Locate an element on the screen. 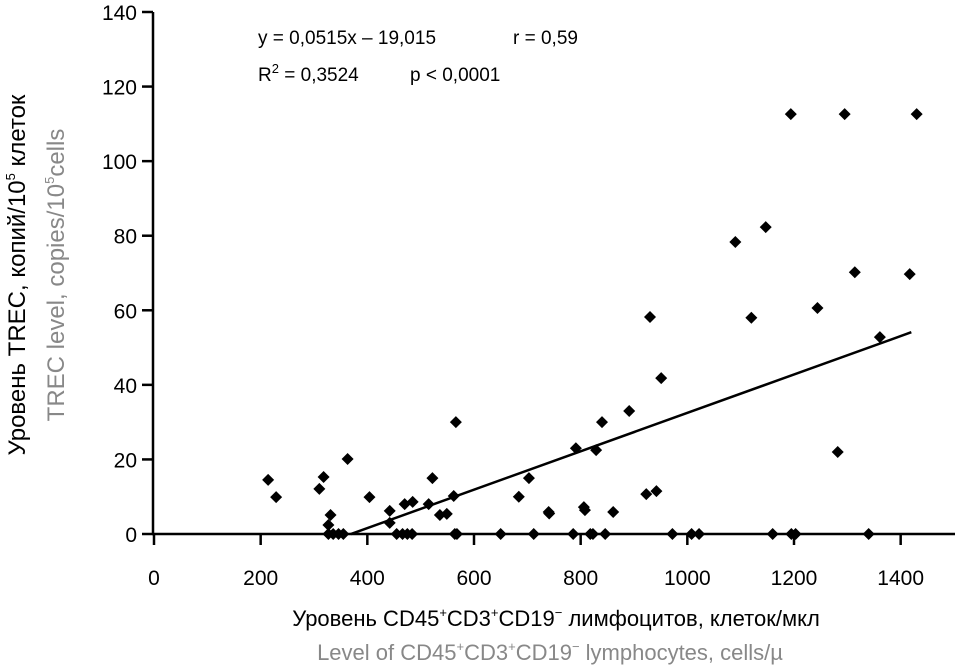 The image size is (955, 669). y-axis-title-en: TREC level, copies/105cells is located at coordinates (56, 275).